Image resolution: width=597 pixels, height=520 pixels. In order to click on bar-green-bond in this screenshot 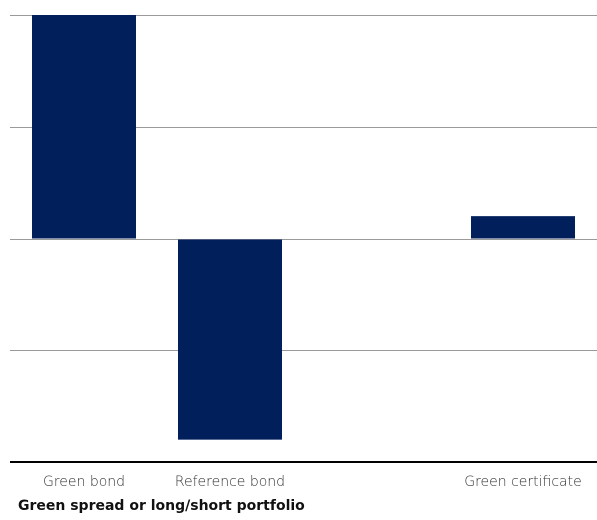, I will do `click(84, 127)`.